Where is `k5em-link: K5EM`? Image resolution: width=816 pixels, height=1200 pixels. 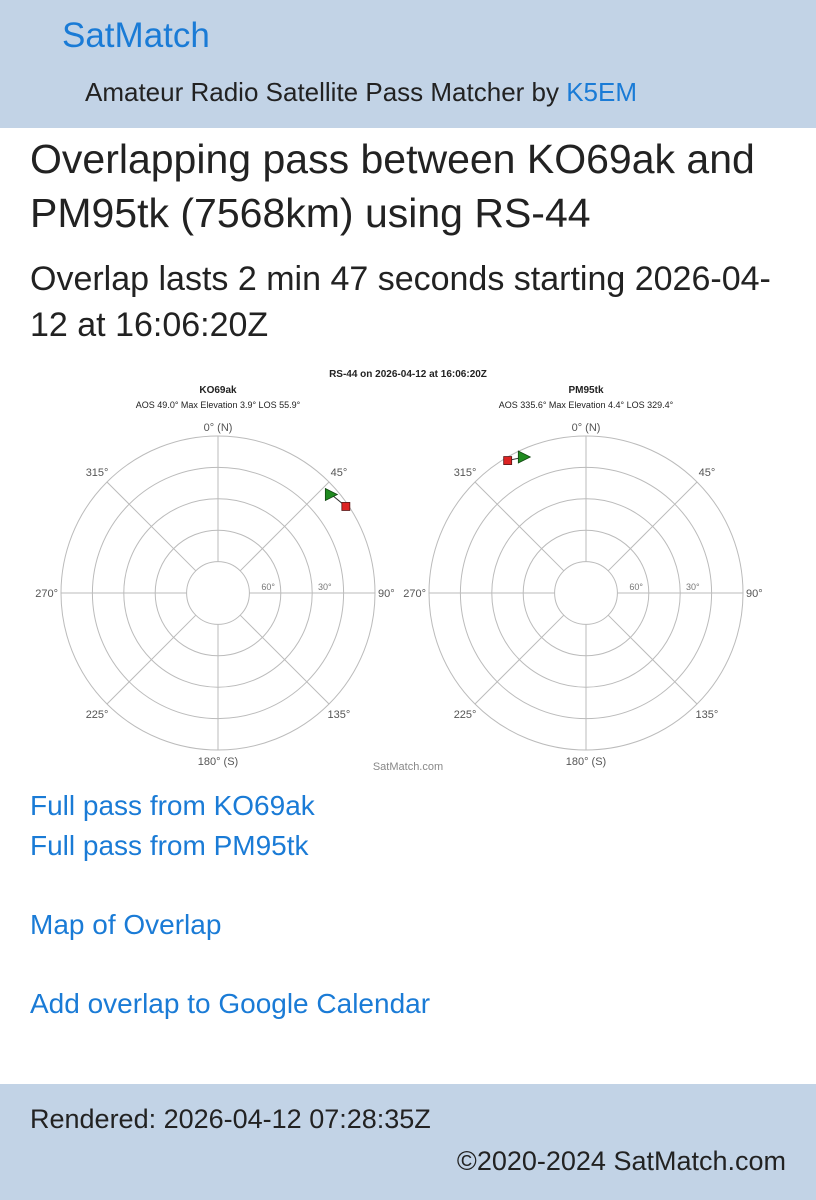 k5em-link: K5EM is located at coordinates (602, 92).